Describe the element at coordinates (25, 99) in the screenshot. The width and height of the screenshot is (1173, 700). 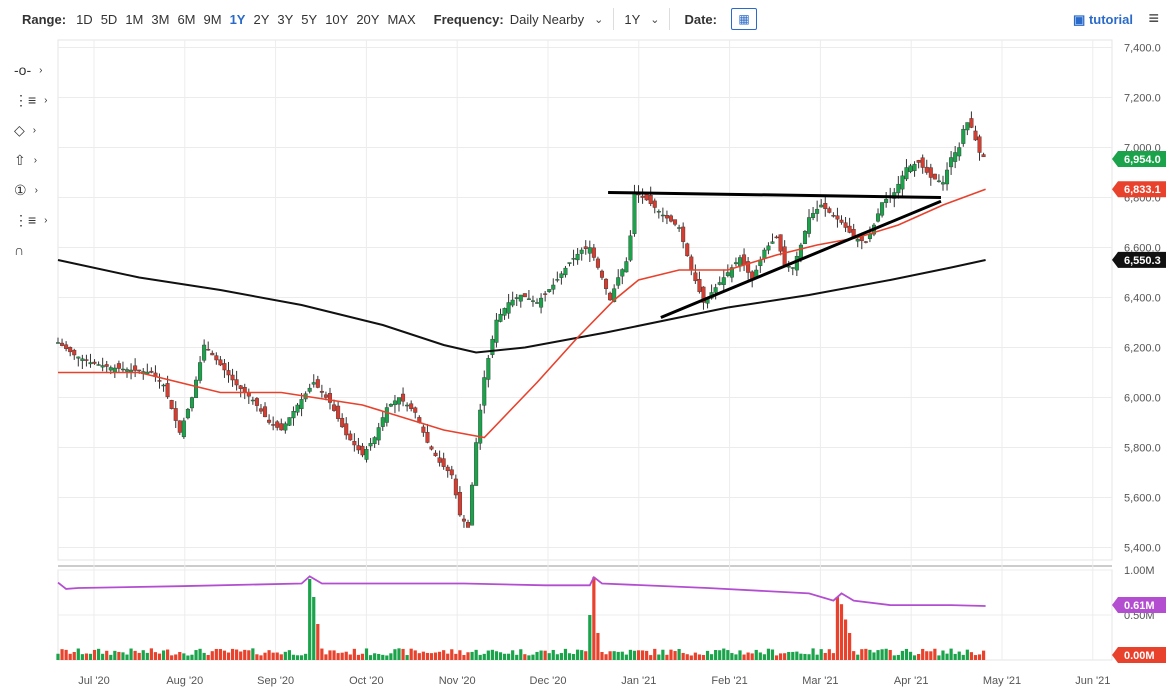
I see `drawing-list-icon-glyph: ⋮≡` at that location.